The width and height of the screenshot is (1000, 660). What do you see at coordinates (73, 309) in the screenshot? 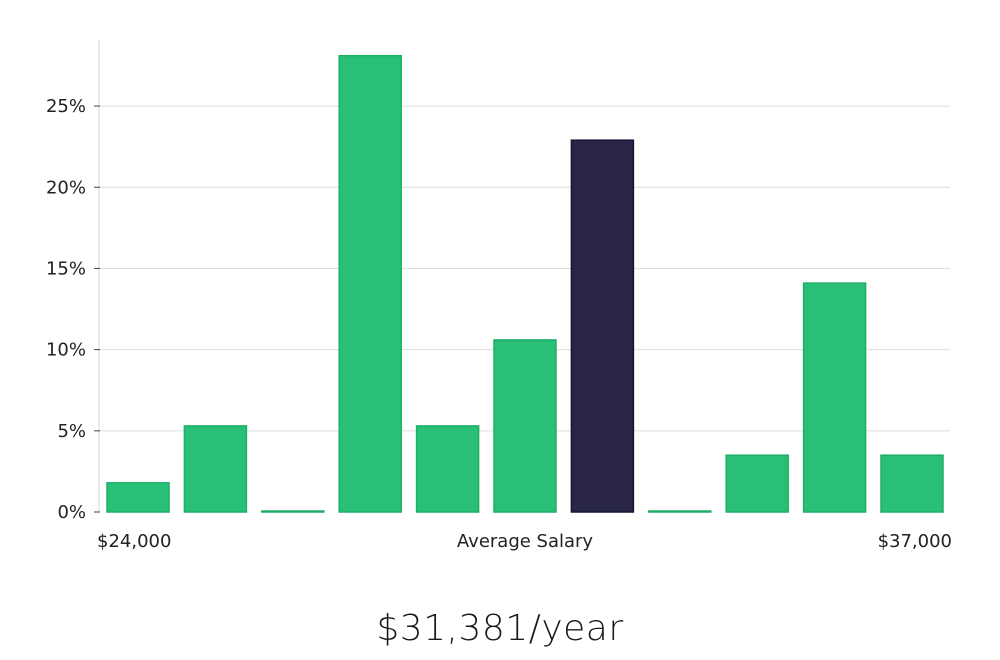
I see `y-ticks: 0% 5% 10% 15% 20% 25%` at bounding box center [73, 309].